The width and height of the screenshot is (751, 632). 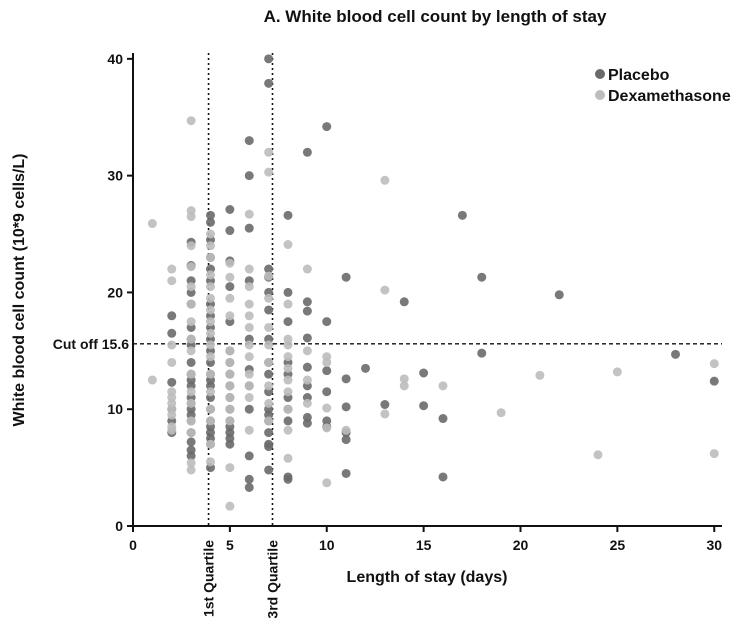 I want to click on x-tick-label: 0, so click(x=133, y=545).